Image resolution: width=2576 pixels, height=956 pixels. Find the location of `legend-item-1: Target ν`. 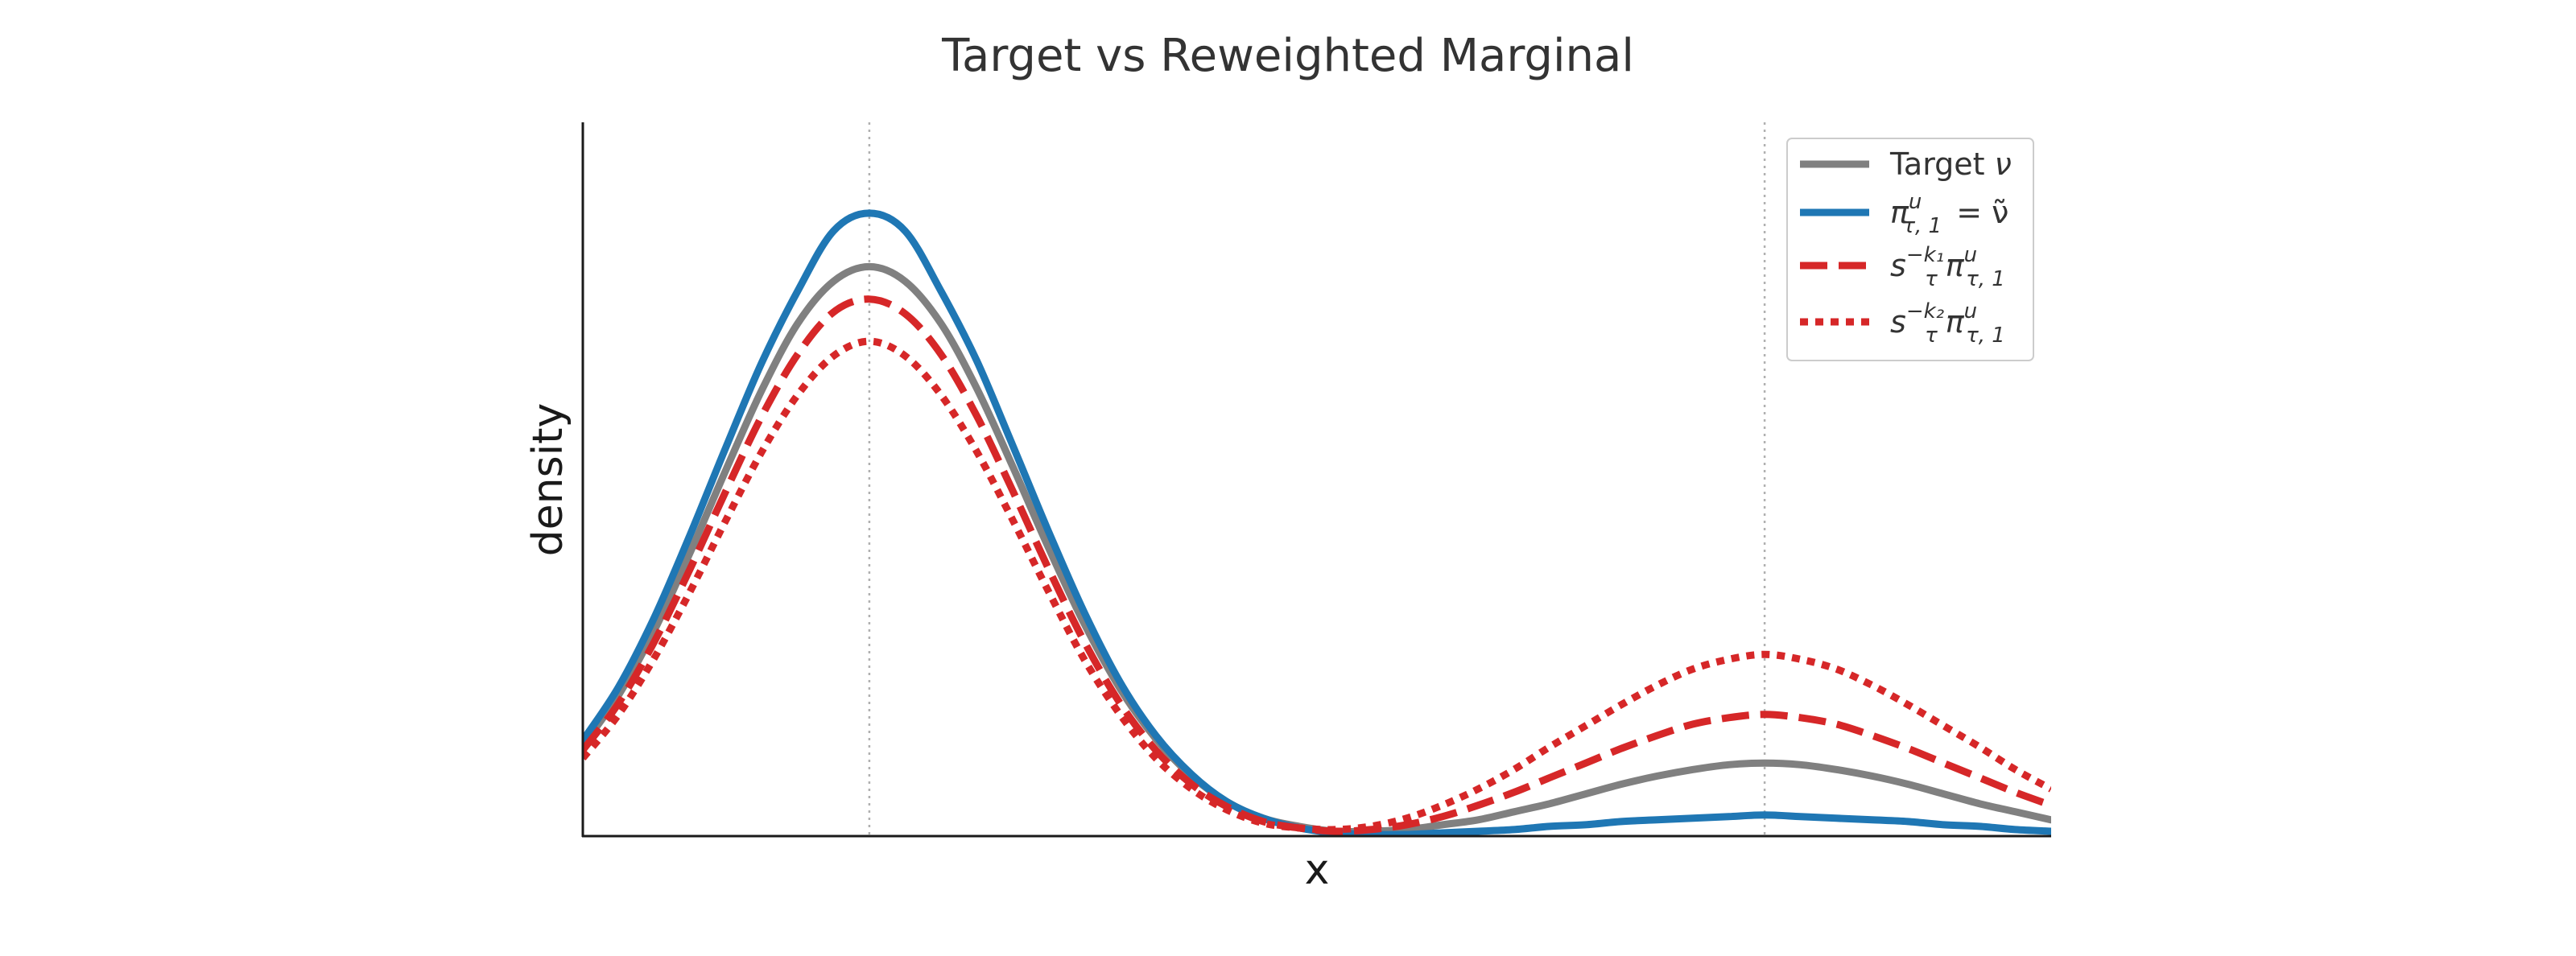

legend-item-1: Target ν is located at coordinates (1906, 164).